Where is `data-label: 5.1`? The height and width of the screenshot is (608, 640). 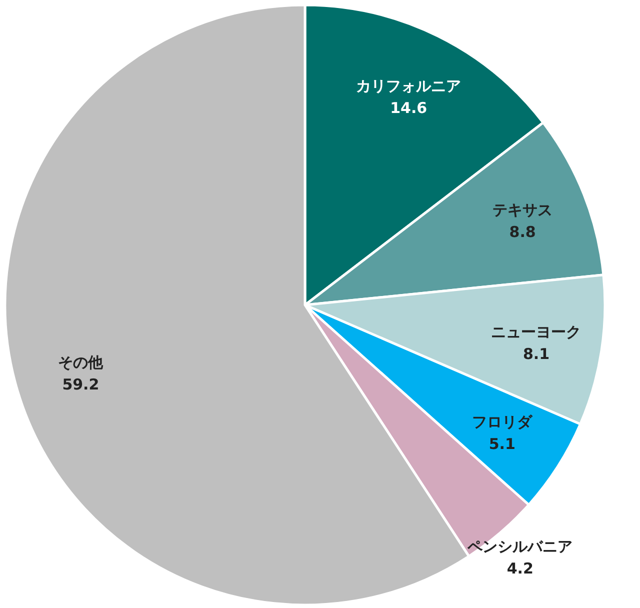 data-label: 5.1 is located at coordinates (502, 444).